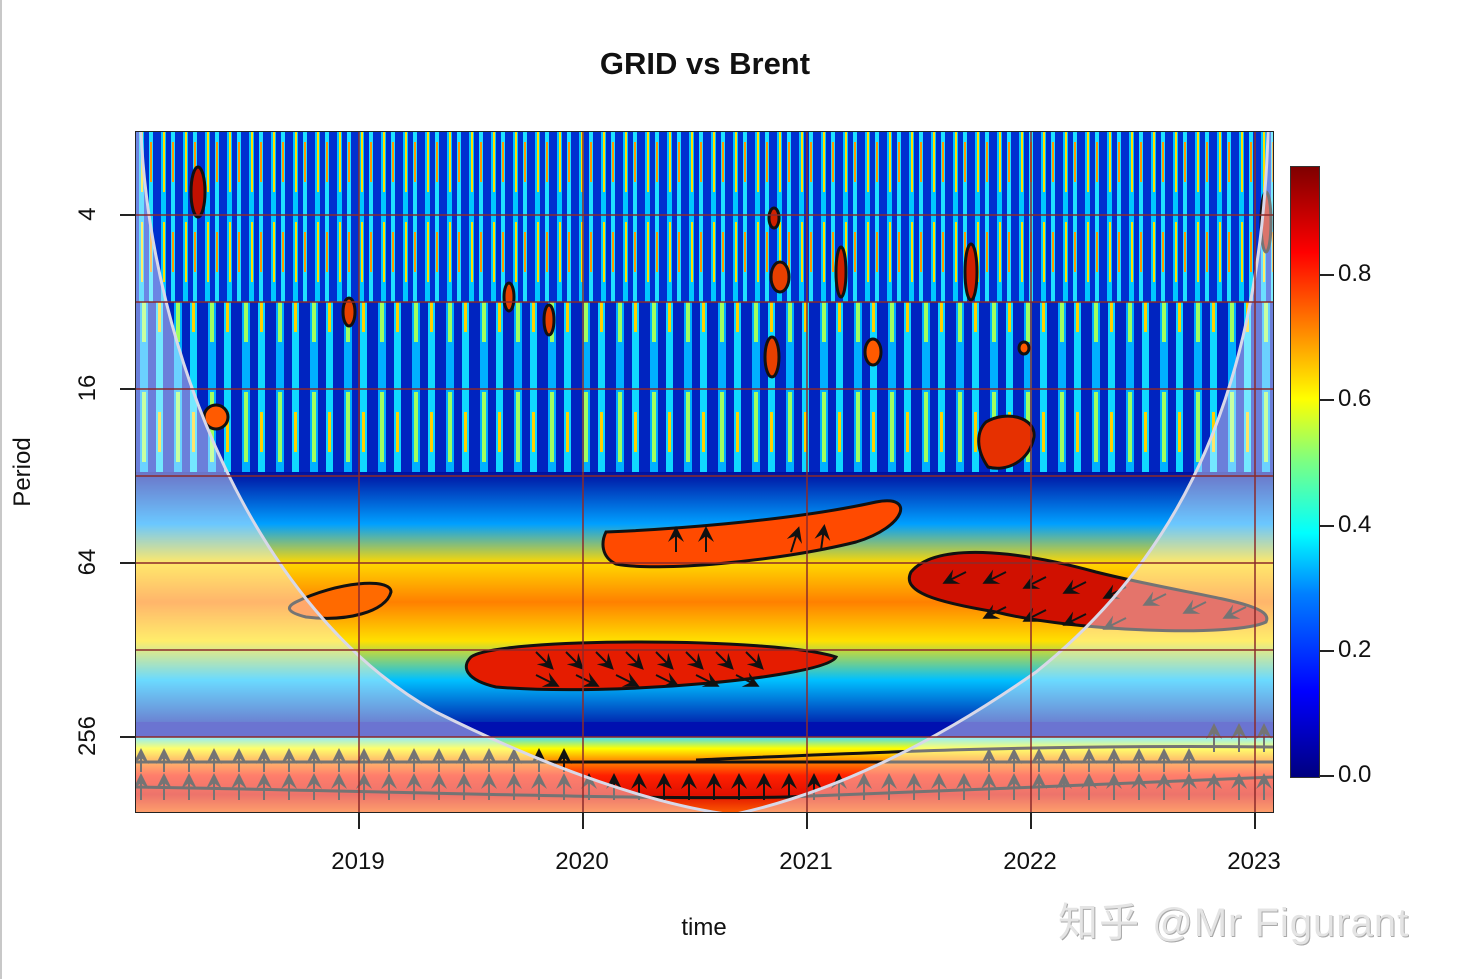 This screenshot has width=1473, height=979. I want to click on phase-arrows, so click(891, 605).